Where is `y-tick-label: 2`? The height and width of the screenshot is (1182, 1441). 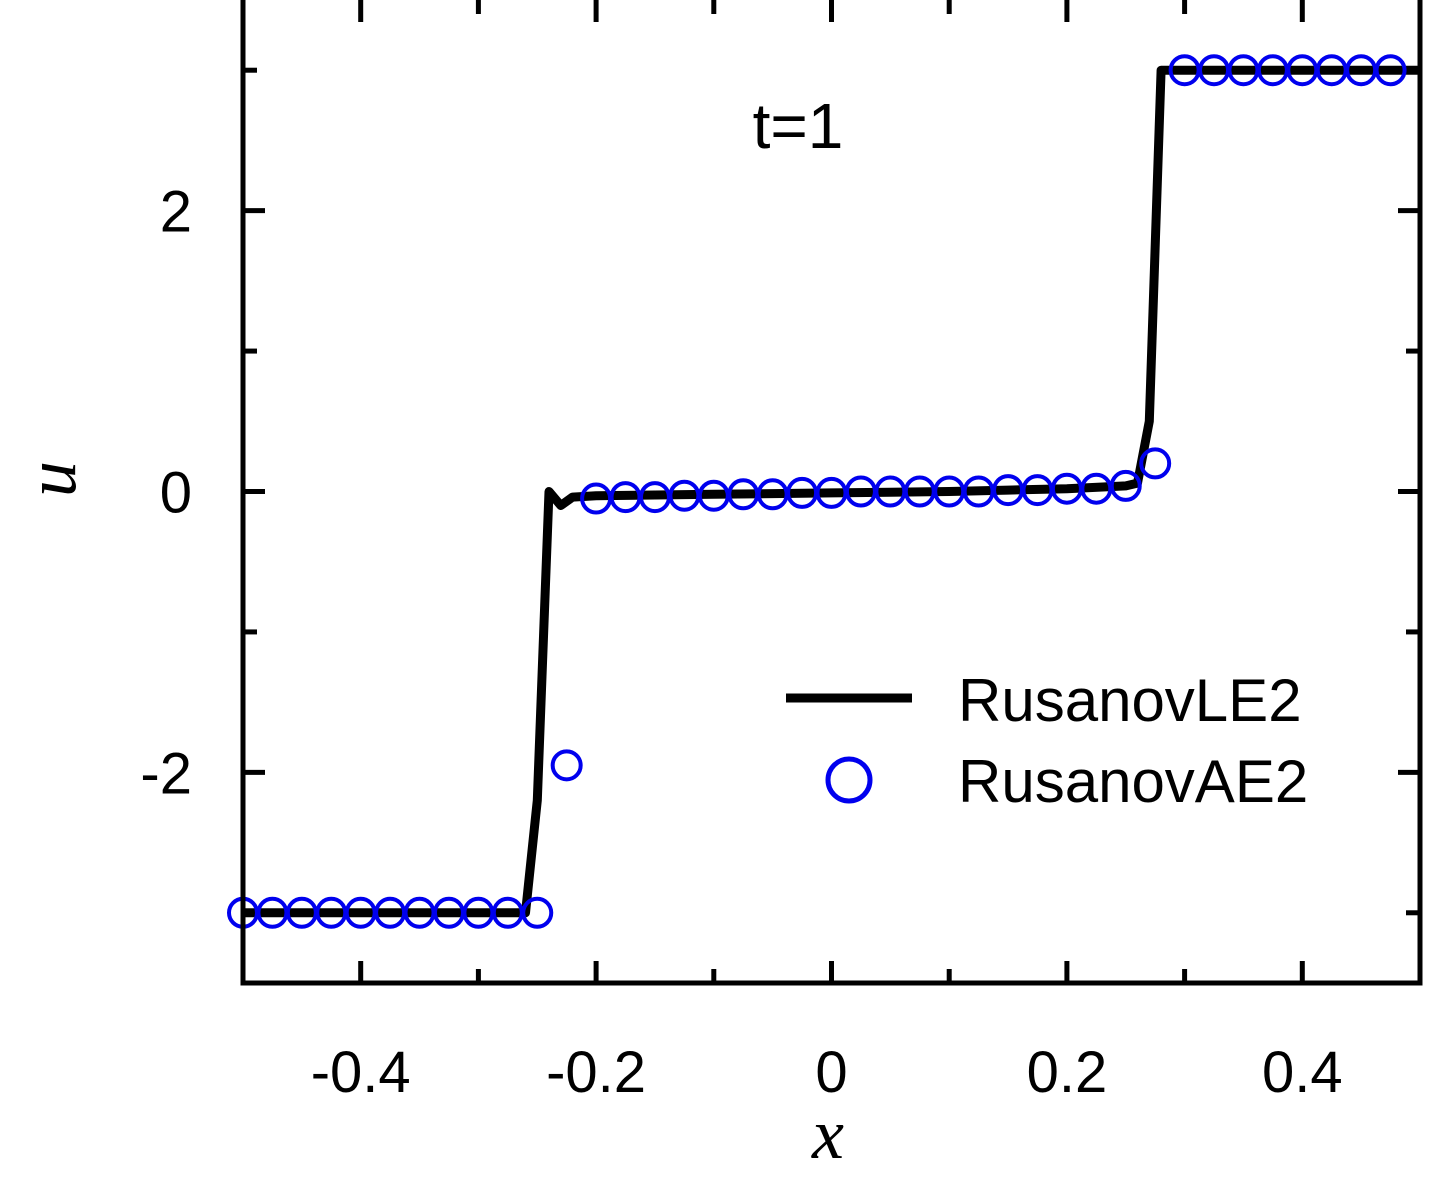
y-tick-label: 2 is located at coordinates (176, 212).